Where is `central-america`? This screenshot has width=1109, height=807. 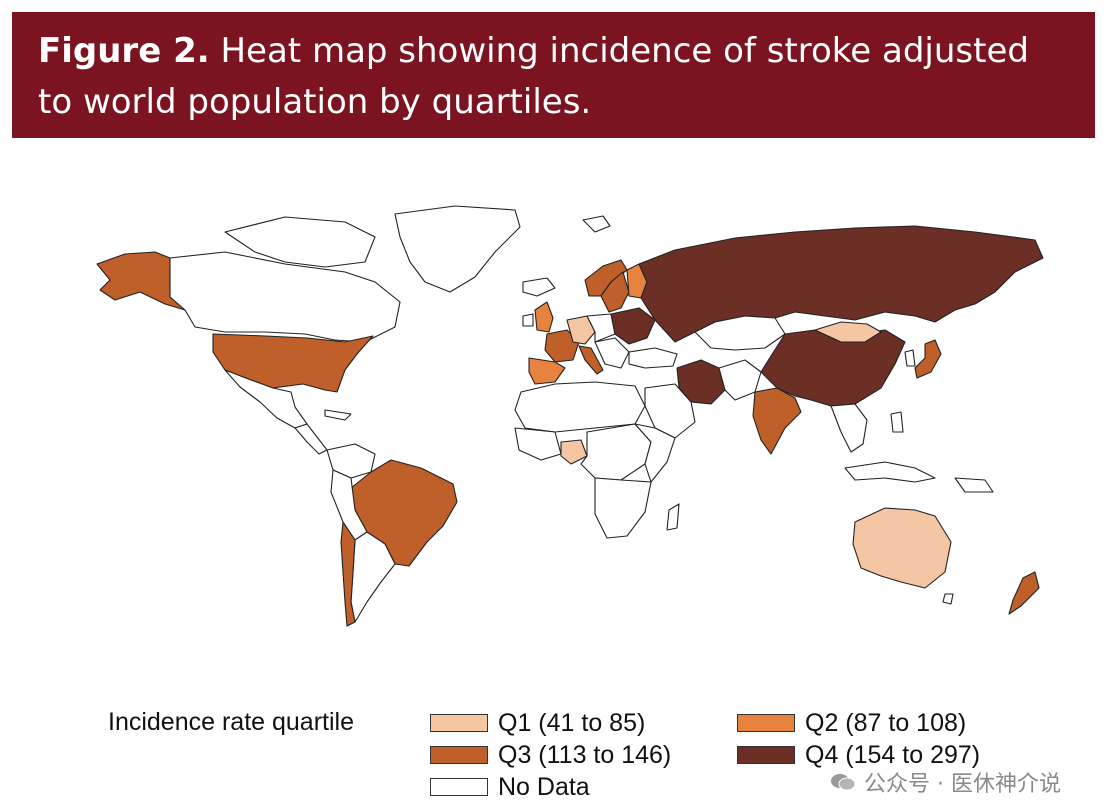
central-america is located at coordinates (311, 439).